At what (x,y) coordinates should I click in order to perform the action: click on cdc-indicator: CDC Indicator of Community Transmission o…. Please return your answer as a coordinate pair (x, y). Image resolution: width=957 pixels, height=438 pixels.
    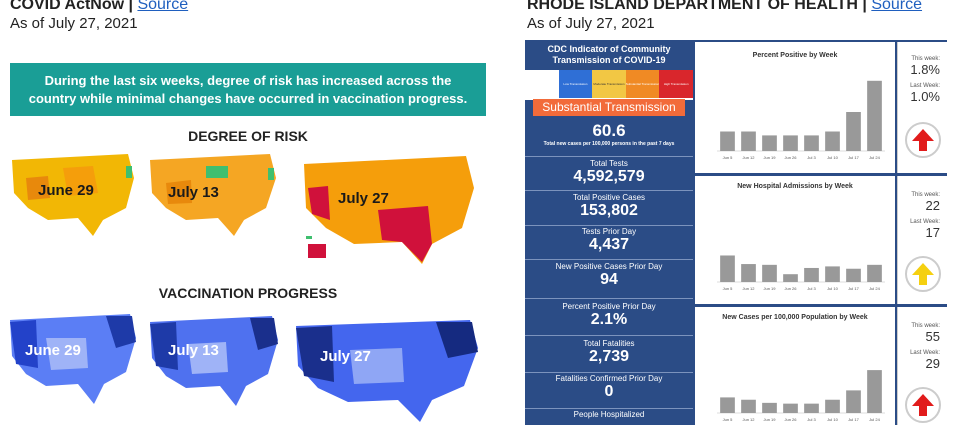
    Looking at the image, I should click on (609, 71).